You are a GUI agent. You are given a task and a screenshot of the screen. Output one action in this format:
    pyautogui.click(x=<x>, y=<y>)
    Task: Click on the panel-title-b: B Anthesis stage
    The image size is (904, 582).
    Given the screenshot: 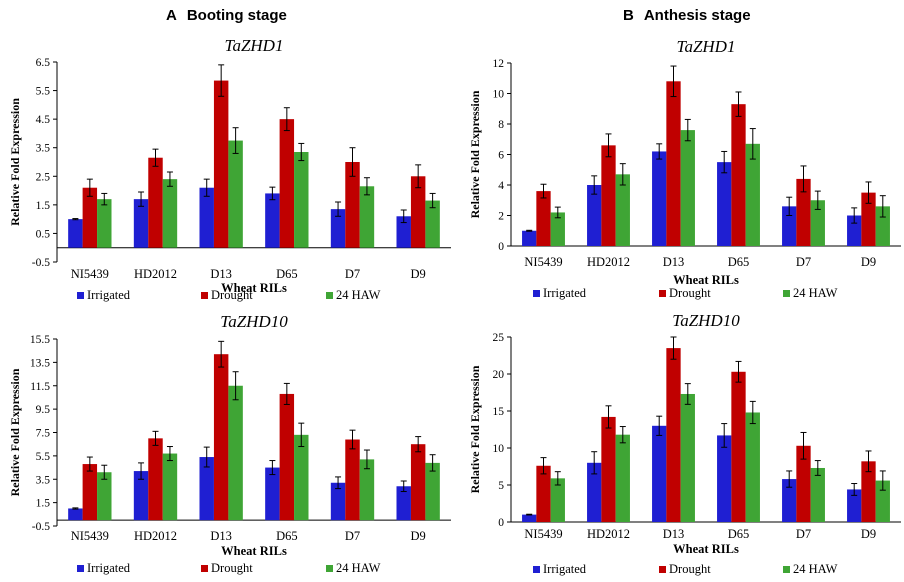 What is the action you would take?
    pyautogui.click(x=687, y=15)
    